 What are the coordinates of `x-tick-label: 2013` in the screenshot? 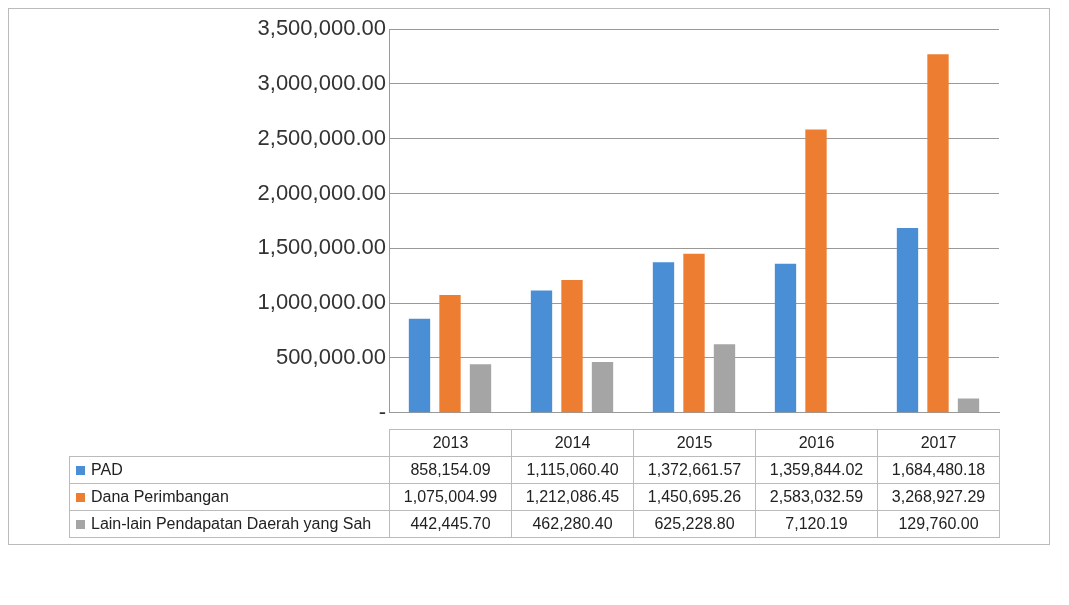 It's located at (450, 443).